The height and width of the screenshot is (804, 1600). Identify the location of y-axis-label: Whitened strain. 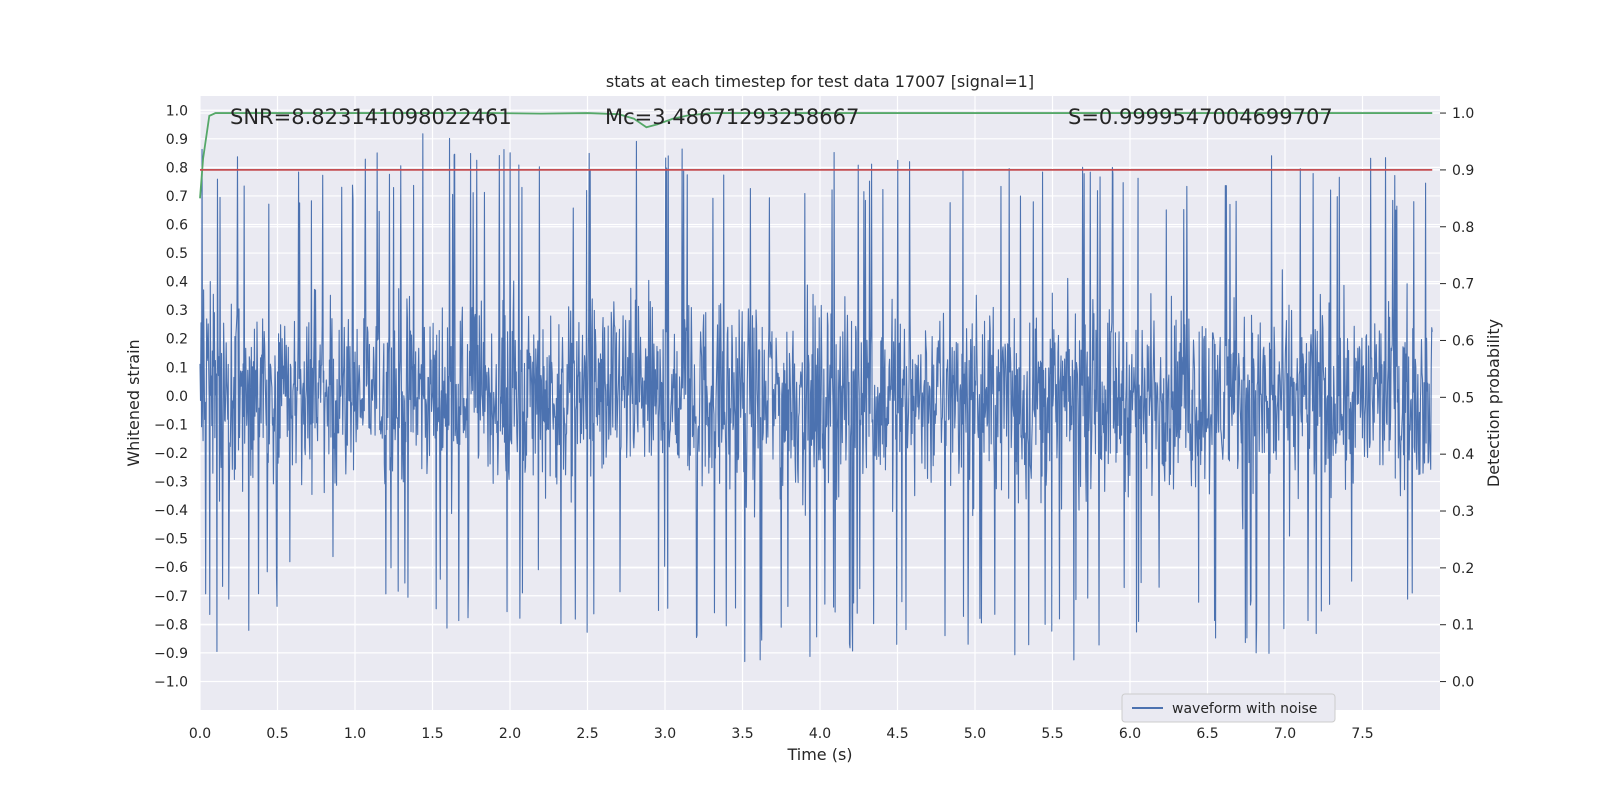
(133, 402).